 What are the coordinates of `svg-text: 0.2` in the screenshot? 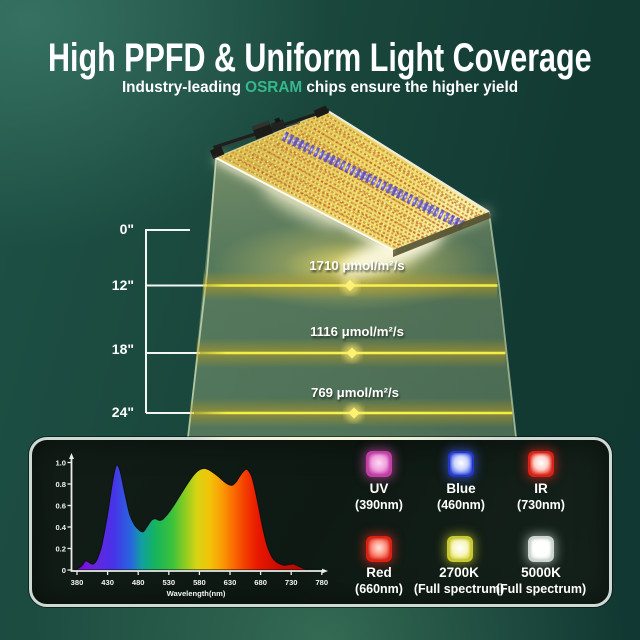 It's located at (60, 549).